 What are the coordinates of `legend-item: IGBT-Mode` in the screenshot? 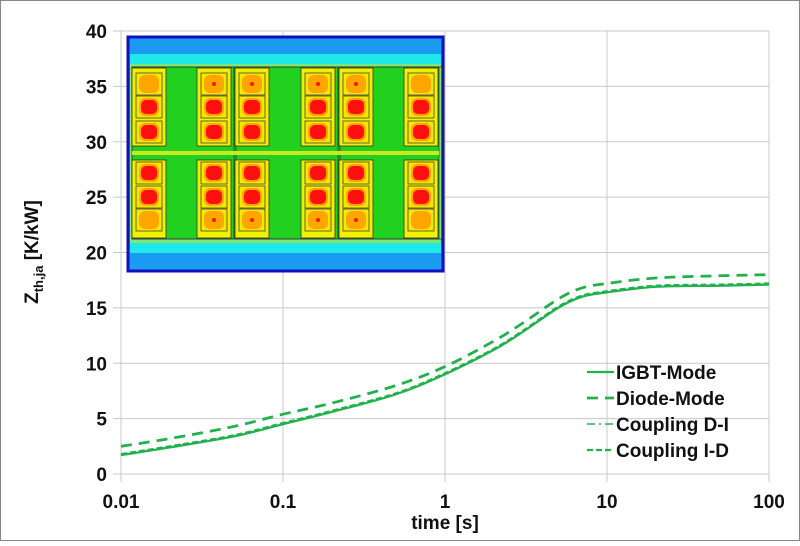 It's located at (651, 373).